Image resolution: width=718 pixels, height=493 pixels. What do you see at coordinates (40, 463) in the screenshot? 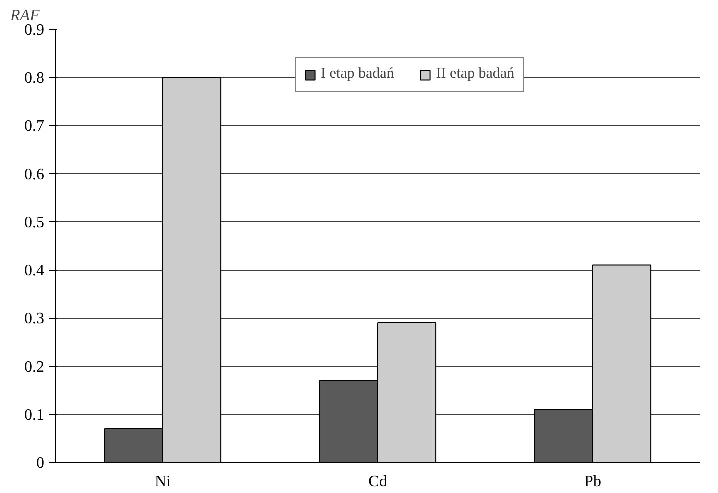
I see `y-tick-label: 0` at bounding box center [40, 463].